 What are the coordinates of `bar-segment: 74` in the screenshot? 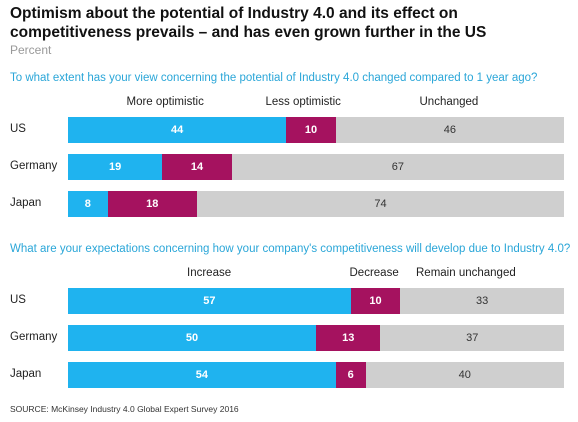 It's located at (380, 204).